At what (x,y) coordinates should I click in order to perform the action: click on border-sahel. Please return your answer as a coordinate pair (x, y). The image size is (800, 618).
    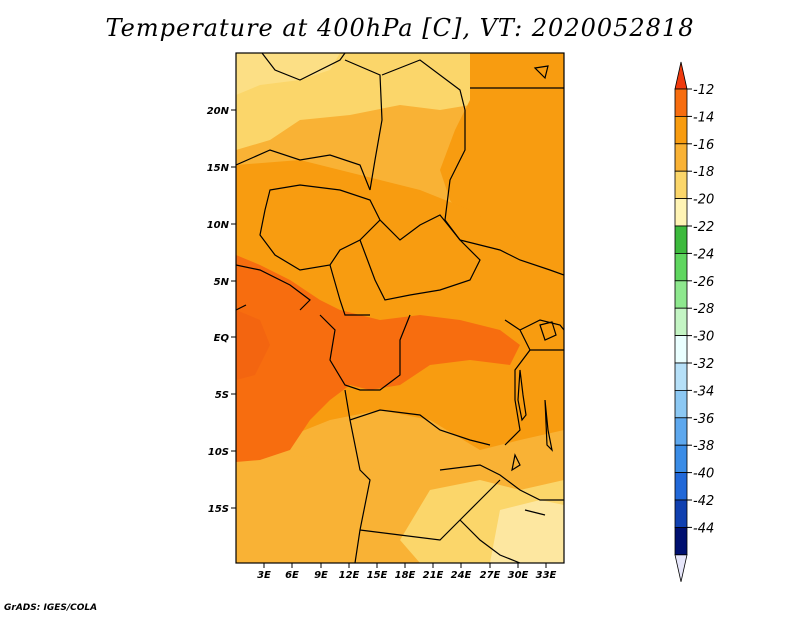
    Looking at the image, I should click on (303, 170).